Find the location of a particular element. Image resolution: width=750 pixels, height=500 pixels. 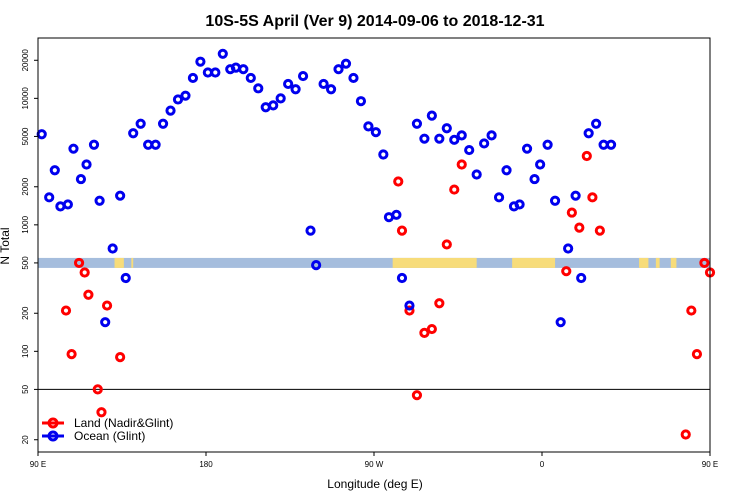

y-axis: 20 50 100 200 500 1000 2000 5000 10000 20000 is located at coordinates (29, 246).